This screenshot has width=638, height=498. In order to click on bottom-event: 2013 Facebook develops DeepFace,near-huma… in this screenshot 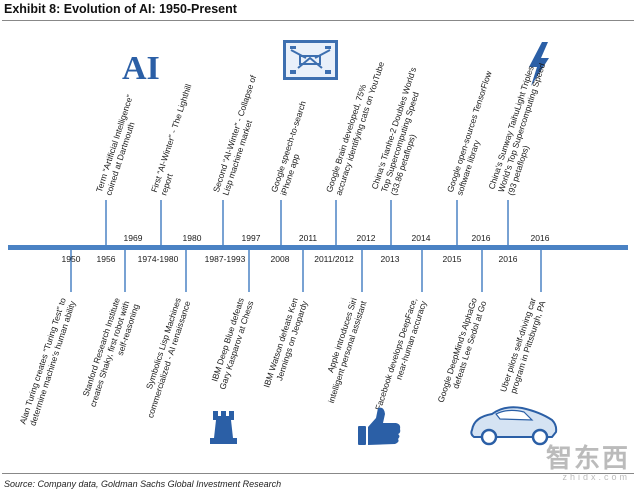, I will do `click(401, 332)`.